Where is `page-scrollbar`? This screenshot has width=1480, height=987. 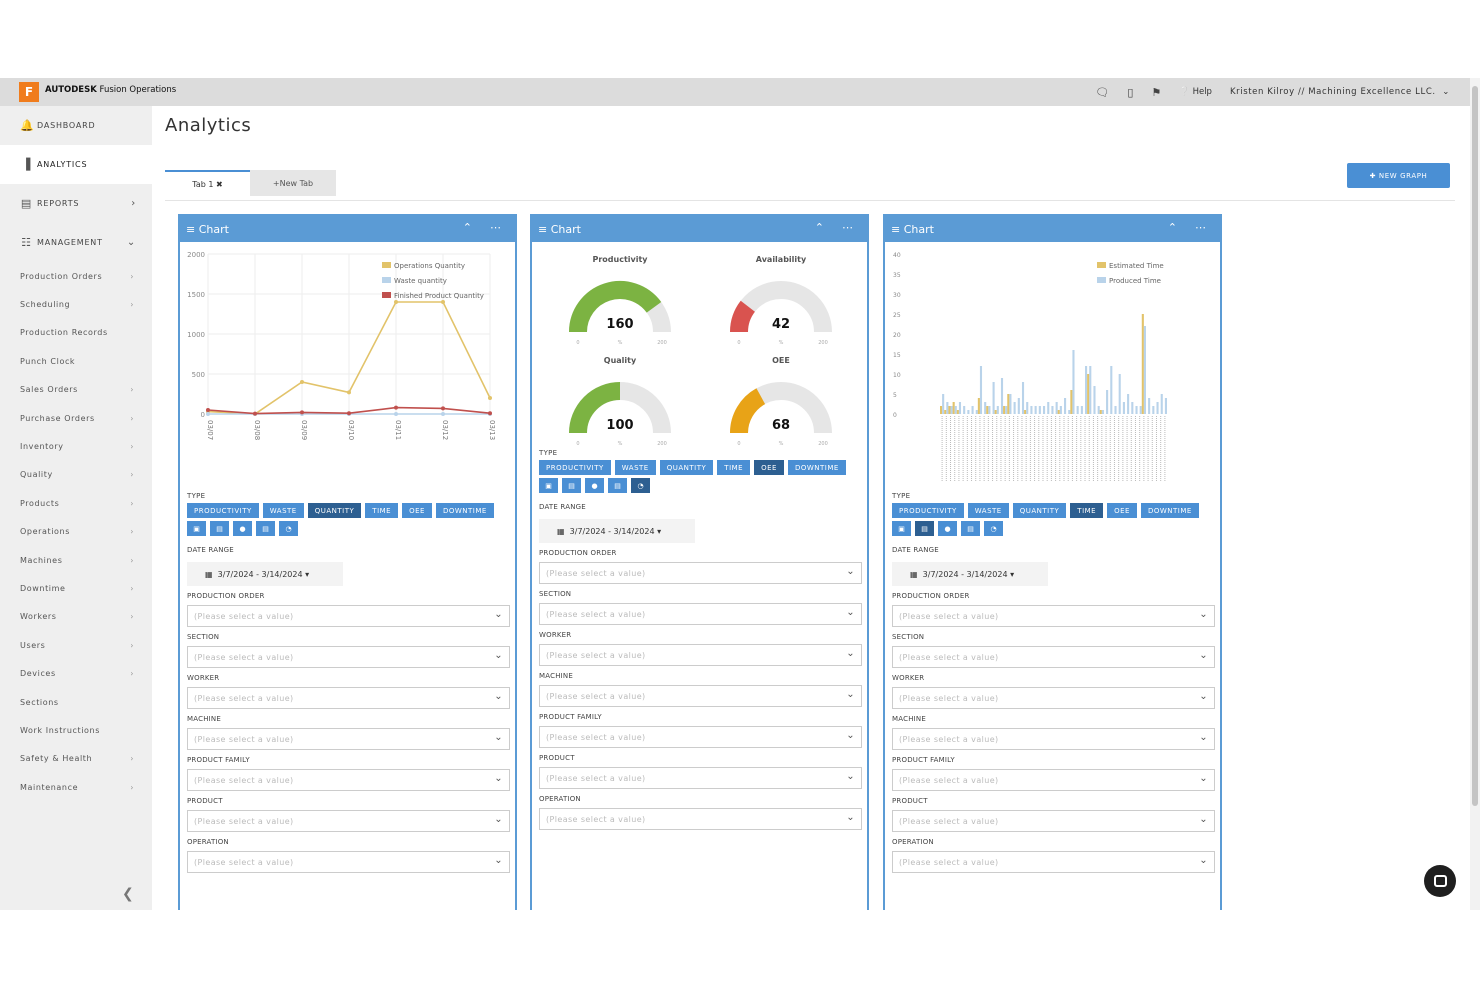 page-scrollbar is located at coordinates (1475, 494).